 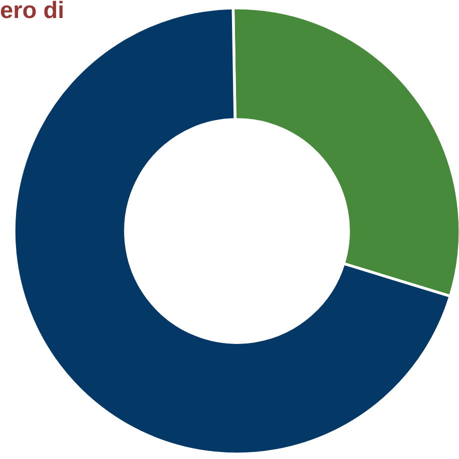 What do you see at coordinates (31, 9) in the screenshot?
I see `chart-title: ero di` at bounding box center [31, 9].